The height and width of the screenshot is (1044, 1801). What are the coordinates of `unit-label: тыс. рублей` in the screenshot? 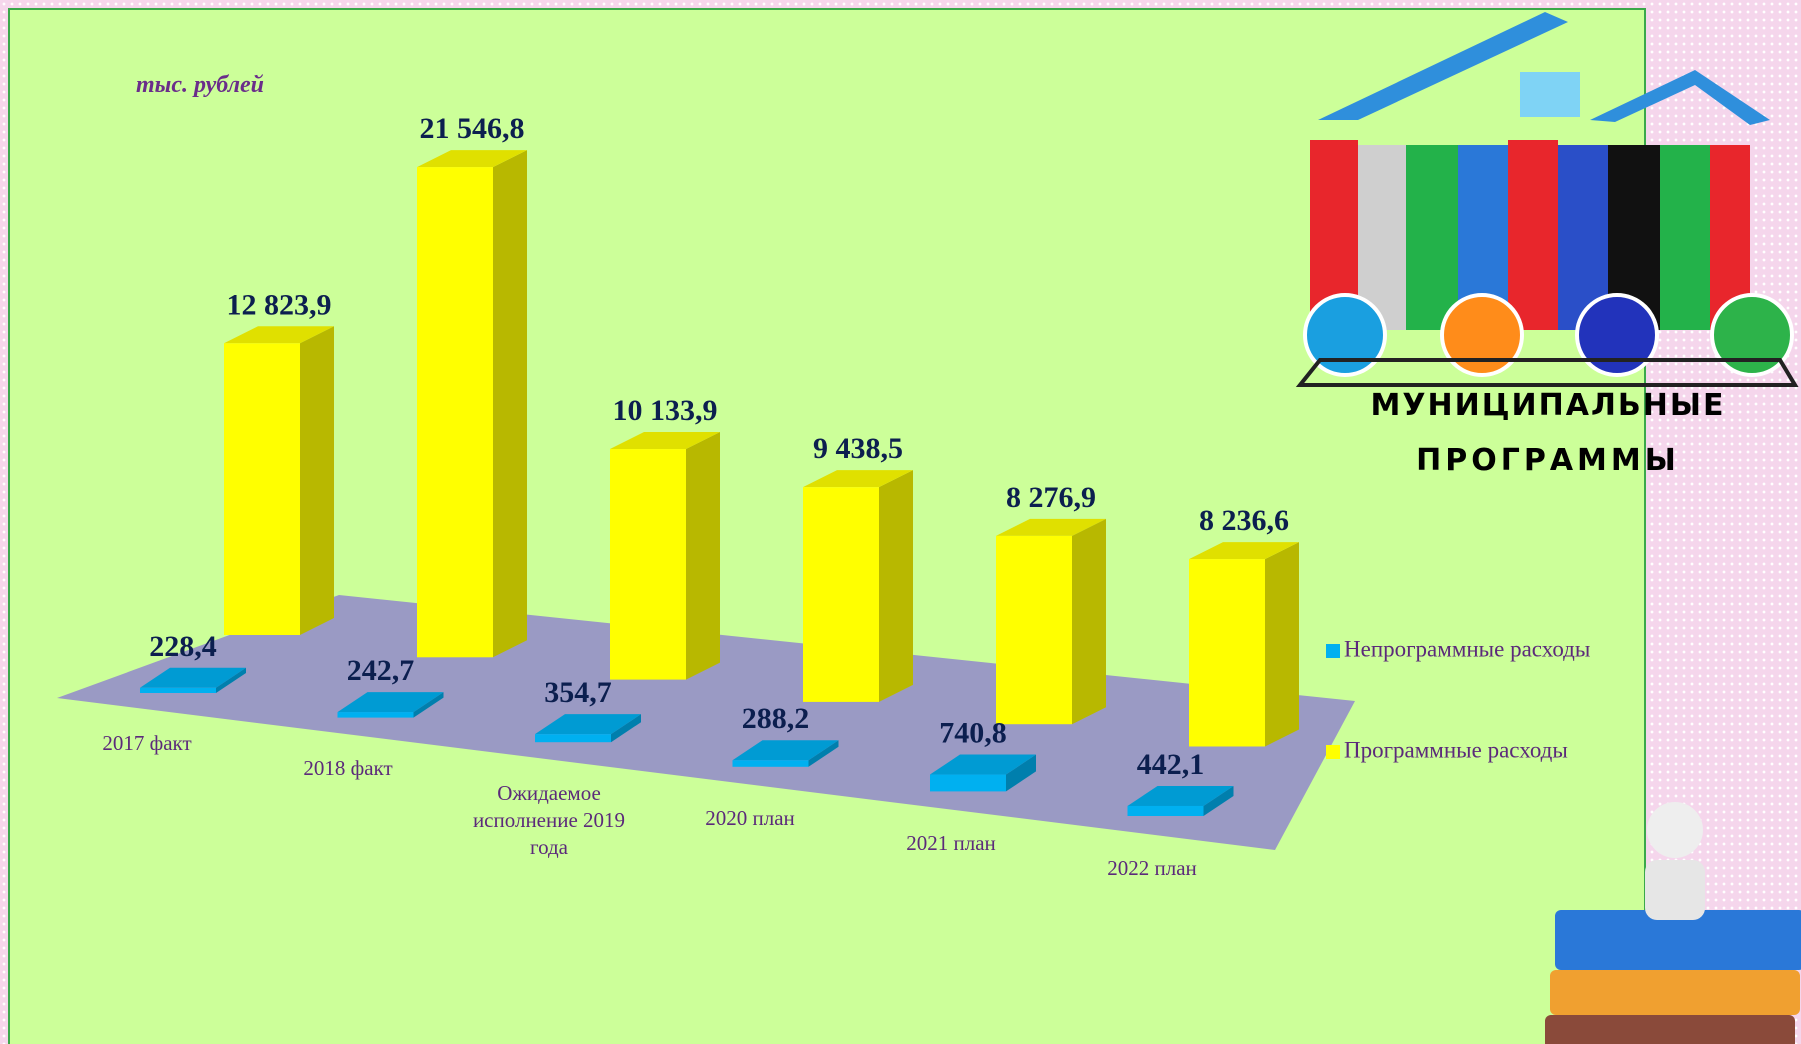 It's located at (200, 85).